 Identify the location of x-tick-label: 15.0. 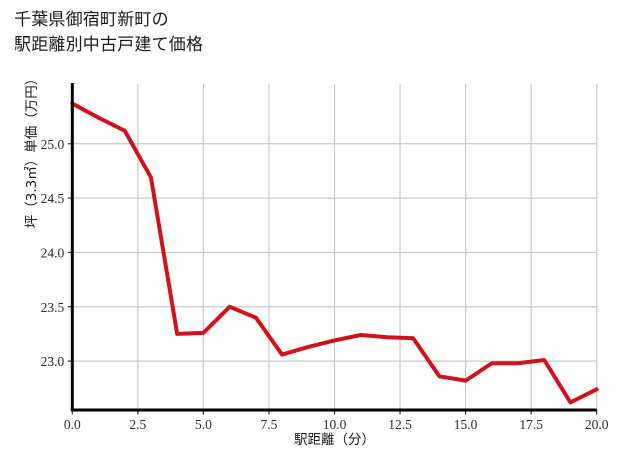
(466, 424).